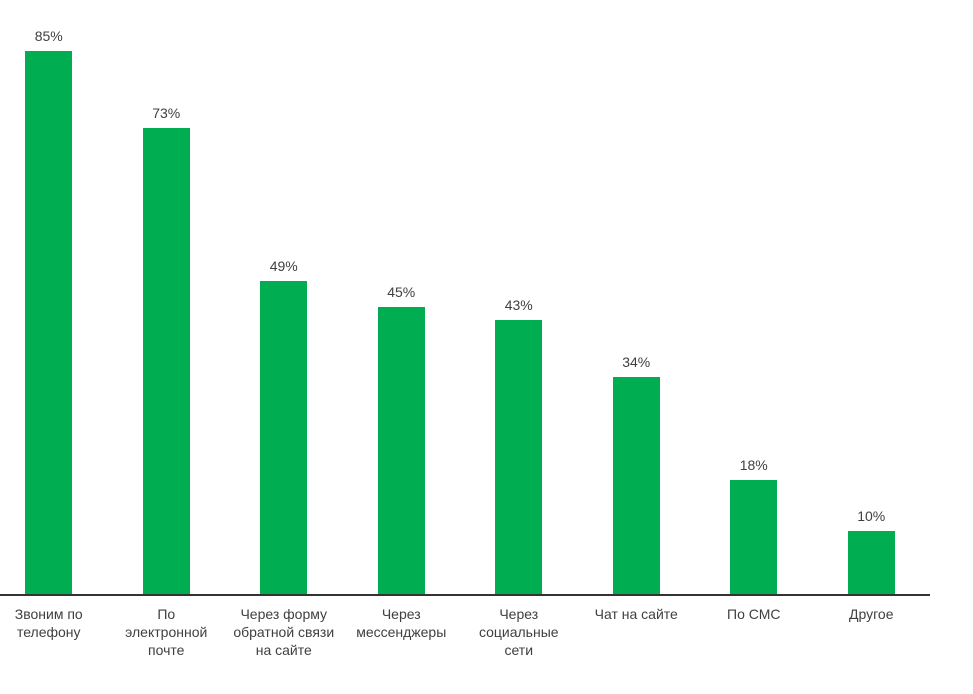  I want to click on bar-value-label: 34%, so click(636, 362).